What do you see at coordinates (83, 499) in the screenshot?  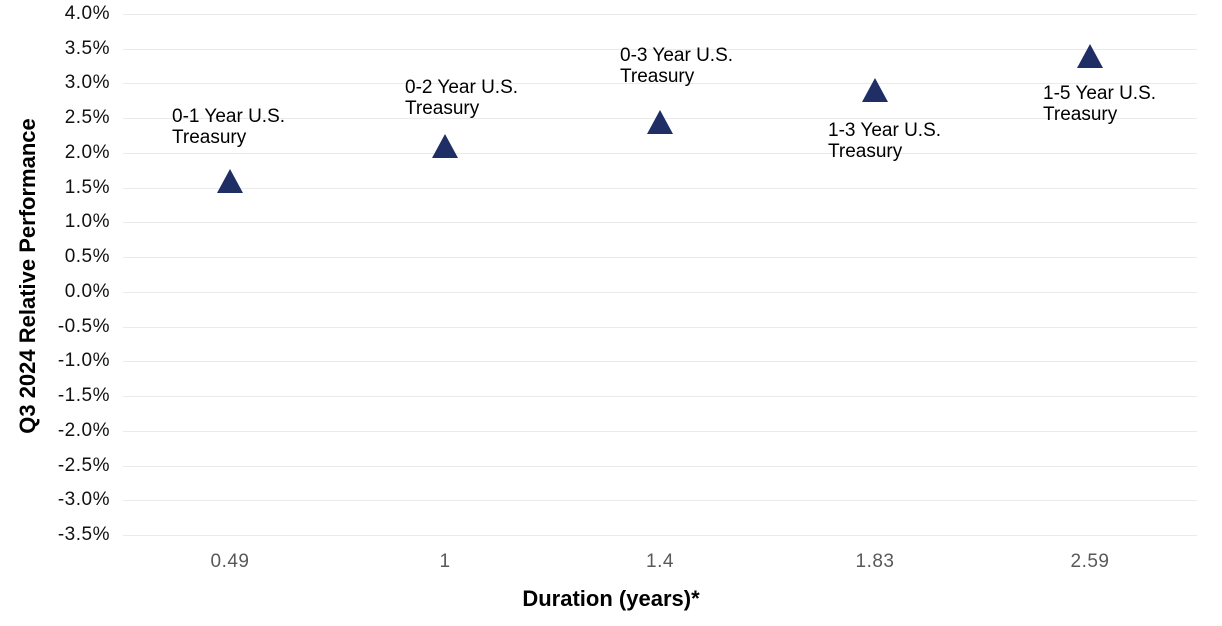 I see `y-axis-tick-label: -3.0%` at bounding box center [83, 499].